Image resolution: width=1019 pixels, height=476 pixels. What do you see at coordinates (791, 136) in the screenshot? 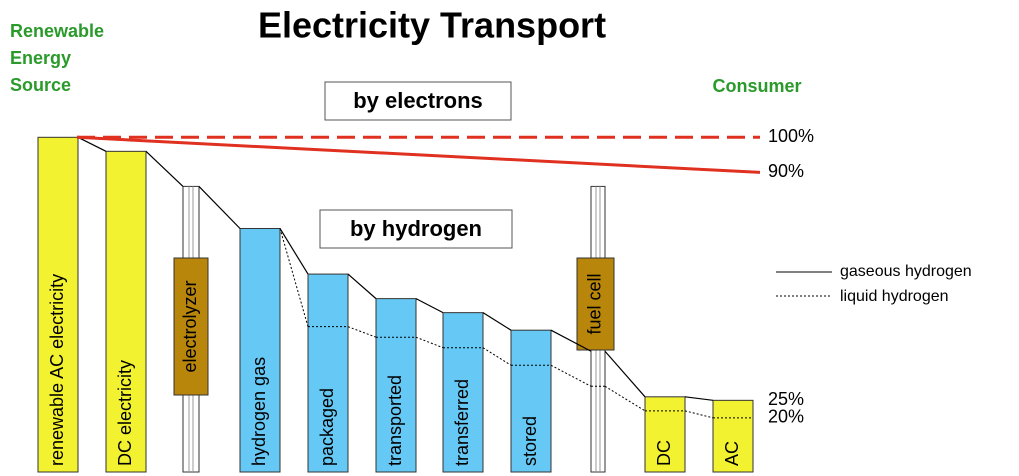
I see `percent-label: 100%` at bounding box center [791, 136].